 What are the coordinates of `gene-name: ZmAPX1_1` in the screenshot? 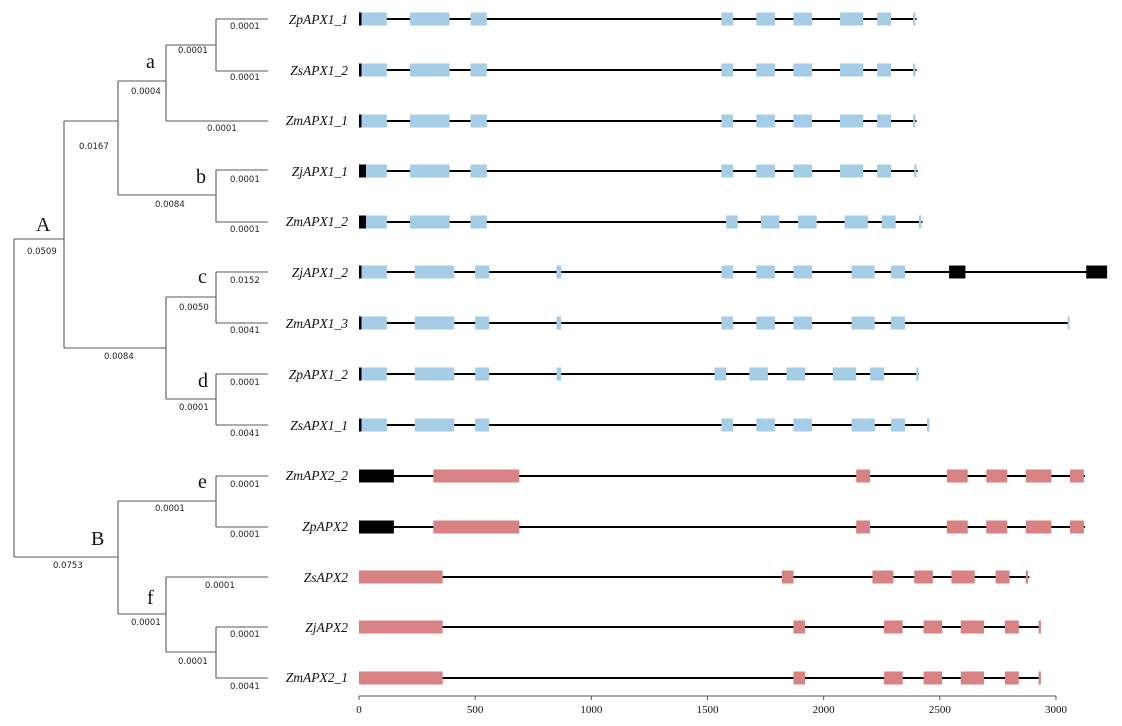 It's located at (317, 120).